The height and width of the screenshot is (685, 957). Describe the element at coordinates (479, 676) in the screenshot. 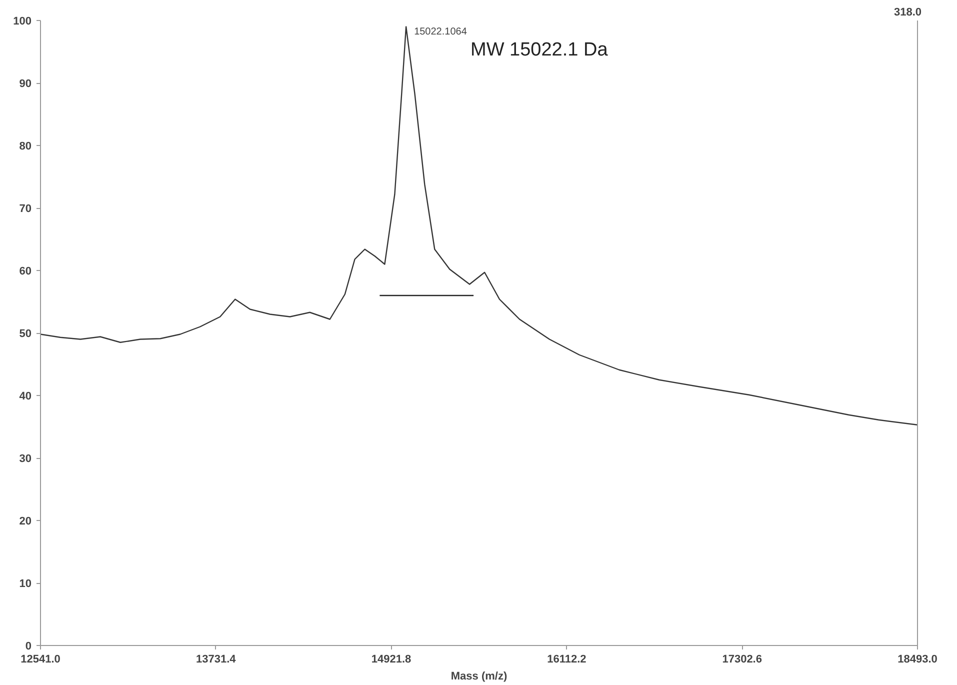

I see `x-axis-title: Mass (m/z)` at that location.